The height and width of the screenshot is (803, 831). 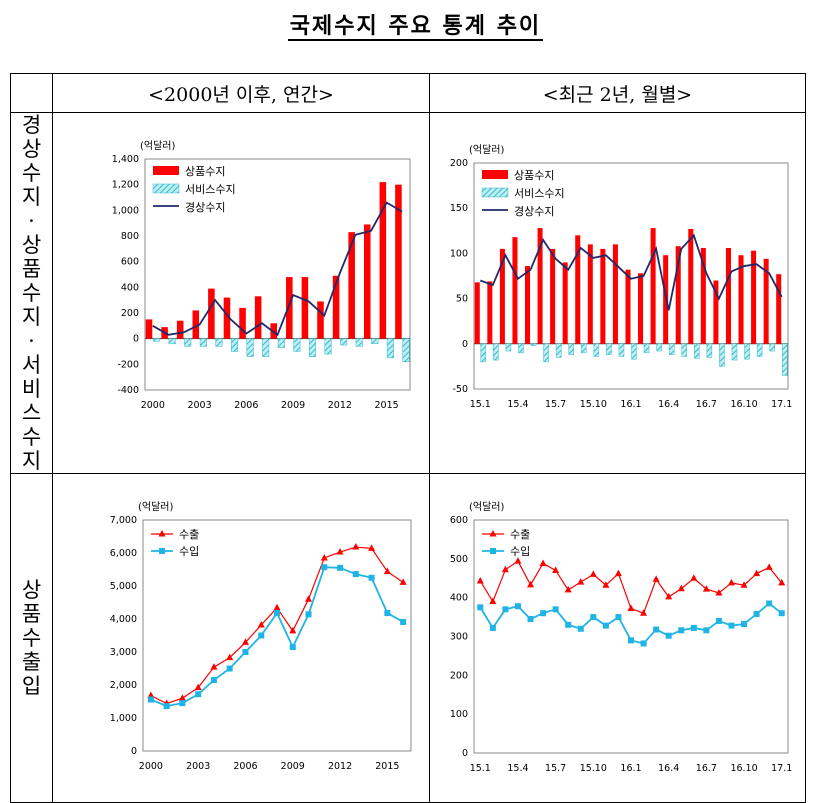 I want to click on y-tick-label: -50, so click(x=460, y=389).